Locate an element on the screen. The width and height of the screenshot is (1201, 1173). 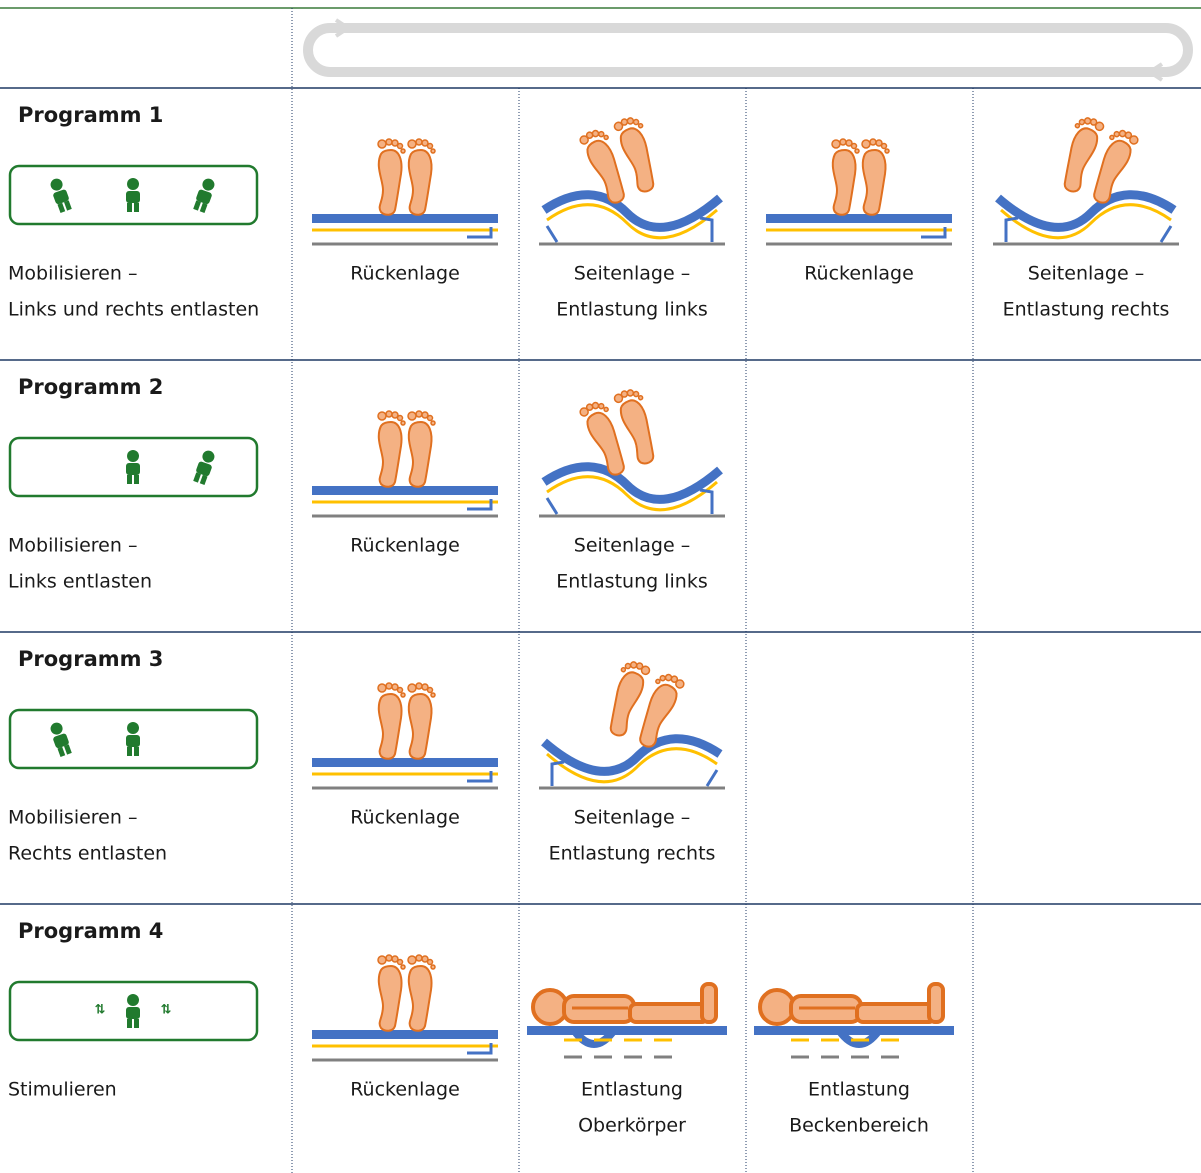
step-label: Entlastung links is located at coordinates (631, 582).